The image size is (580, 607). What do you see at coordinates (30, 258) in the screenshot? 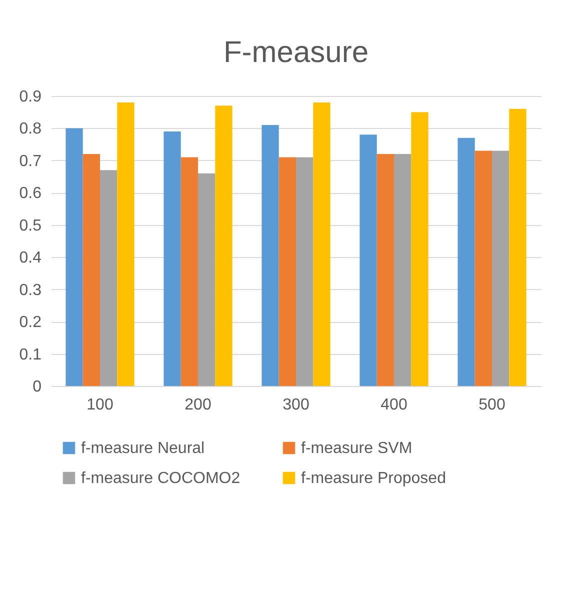
I see `y-tick-label: 0.4` at bounding box center [30, 258].